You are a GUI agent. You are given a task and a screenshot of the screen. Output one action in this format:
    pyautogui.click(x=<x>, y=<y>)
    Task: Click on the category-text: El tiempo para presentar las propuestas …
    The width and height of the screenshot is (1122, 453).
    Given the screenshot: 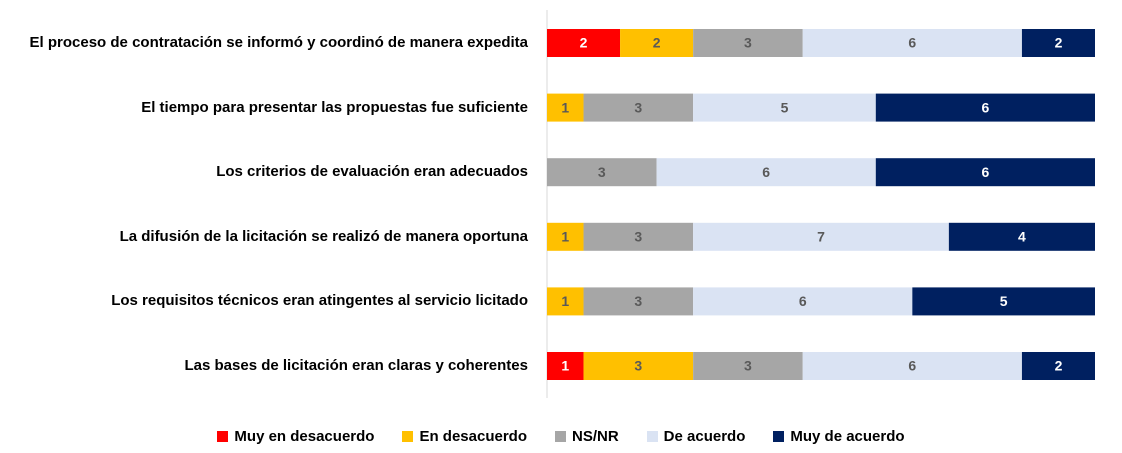 What is the action you would take?
    pyautogui.click(x=334, y=107)
    